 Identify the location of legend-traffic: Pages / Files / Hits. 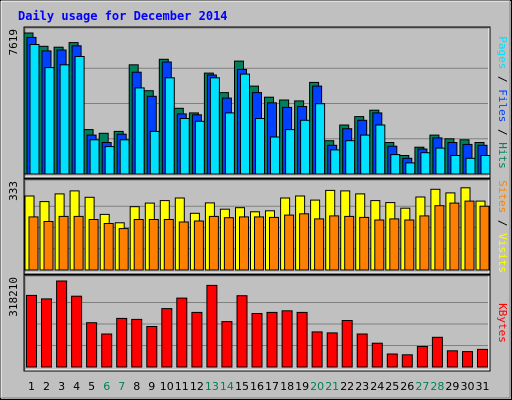
(502, 102).